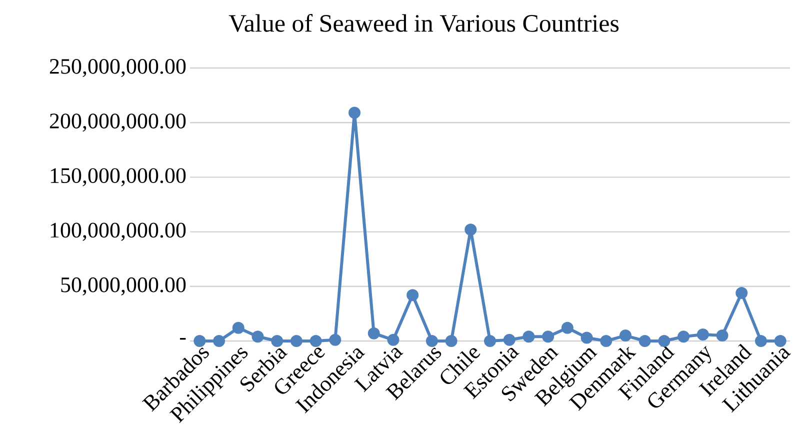 Image resolution: width=809 pixels, height=441 pixels. I want to click on chart-title: Value of Seaweed in Various Countries, so click(423, 23).